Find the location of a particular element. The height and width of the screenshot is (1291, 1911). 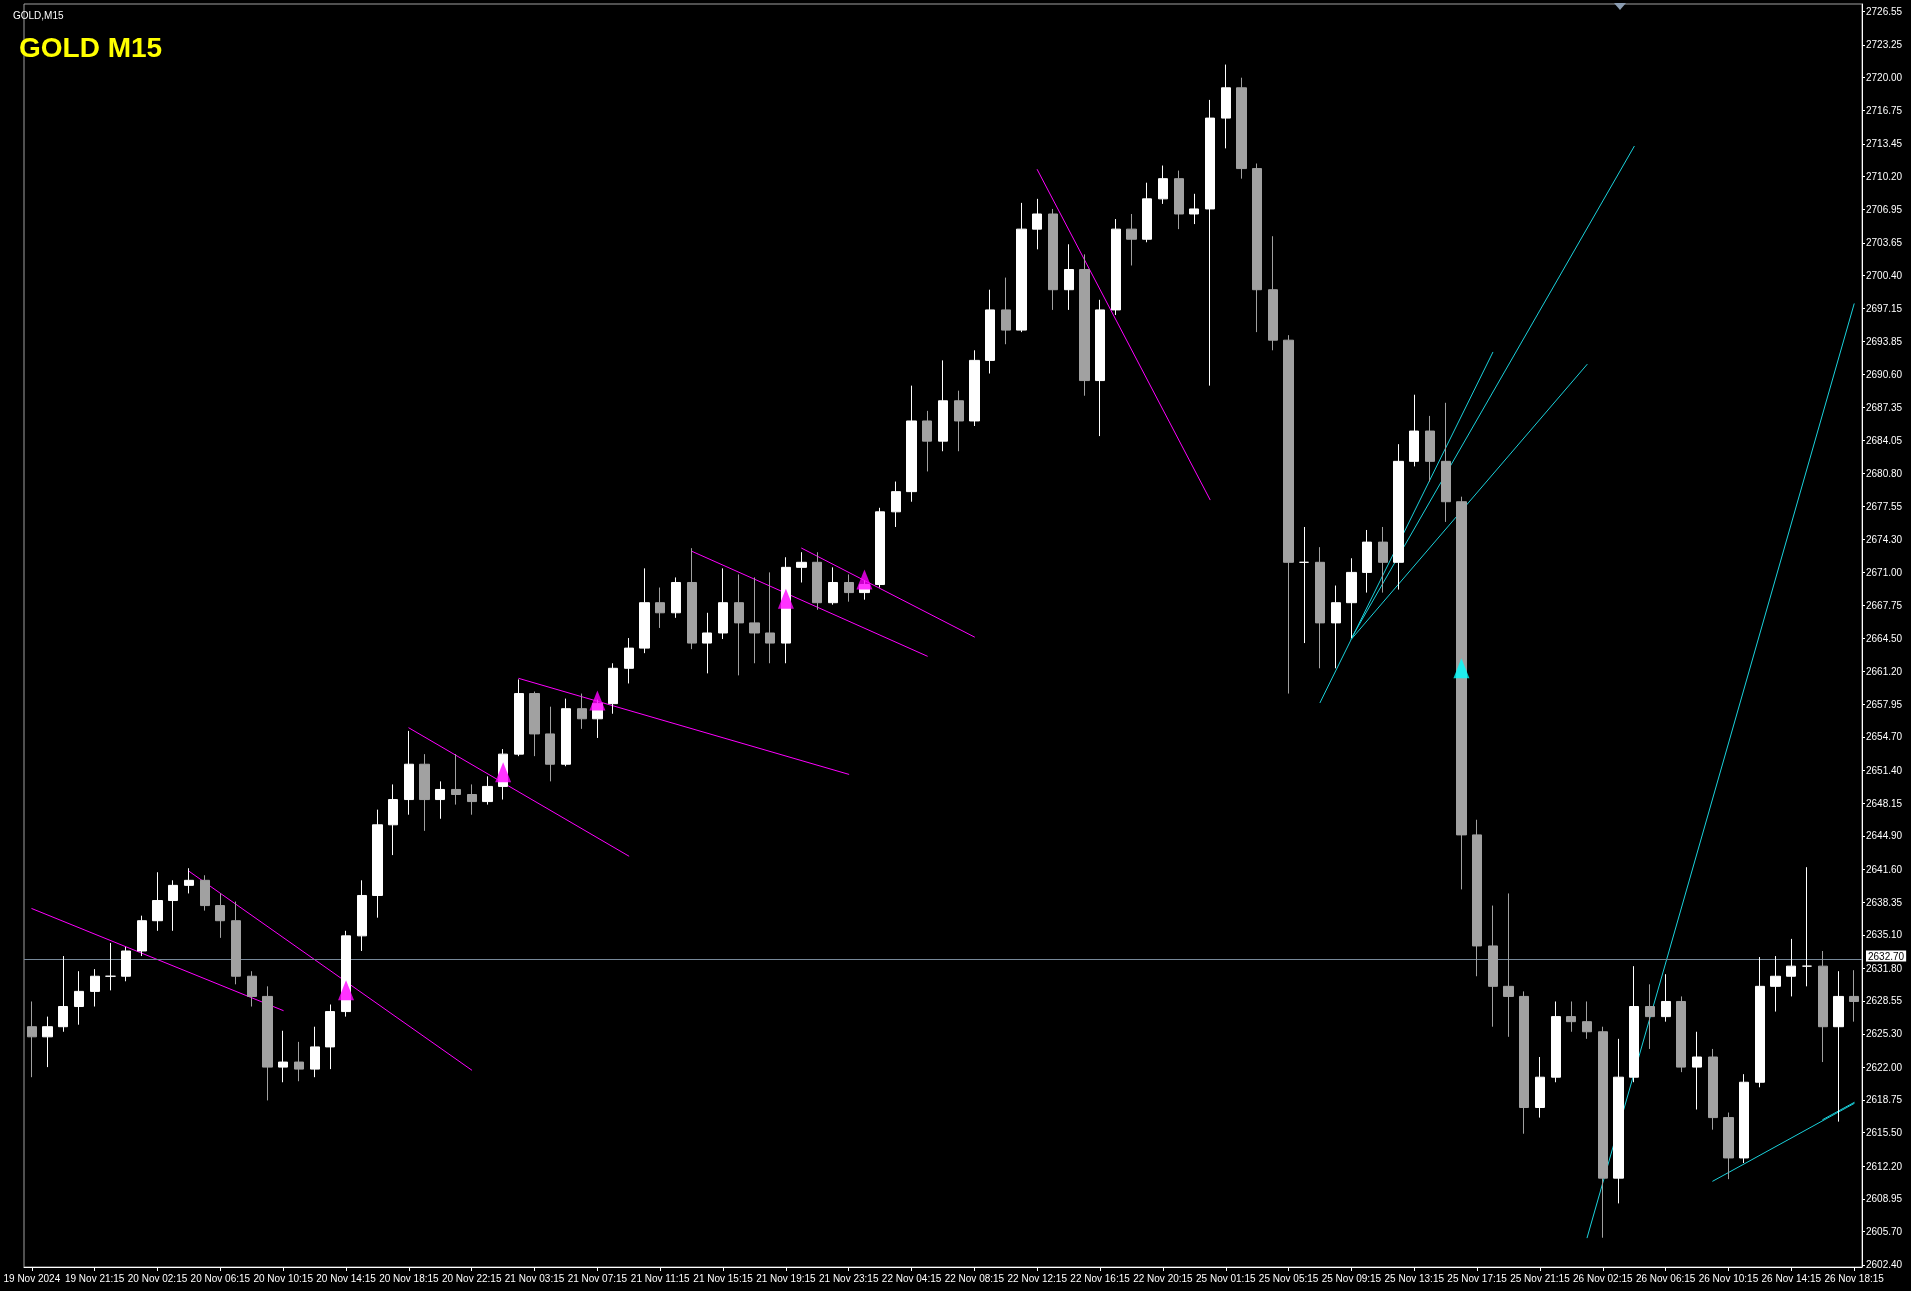

y-tick-label: 2657.95 is located at coordinates (1884, 704).